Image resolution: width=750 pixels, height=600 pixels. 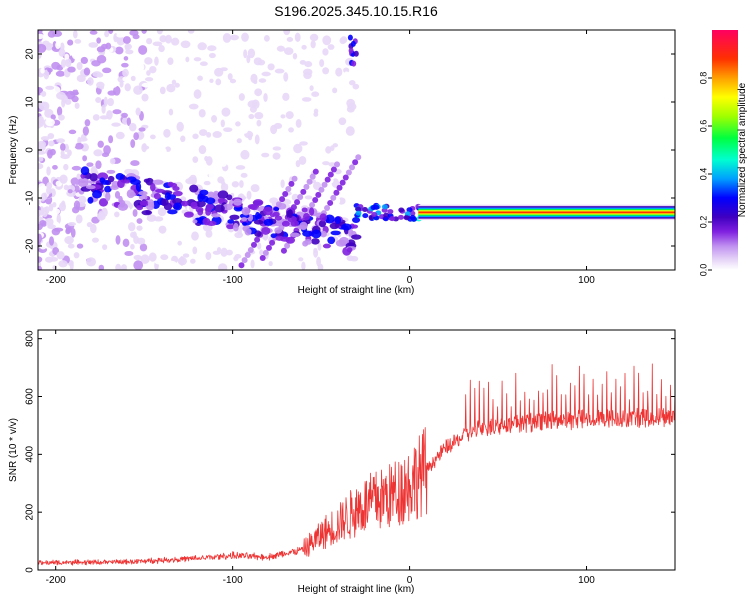 What do you see at coordinates (56, 280) in the screenshot?
I see `spectrogram-x-tick-label: -200` at bounding box center [56, 280].